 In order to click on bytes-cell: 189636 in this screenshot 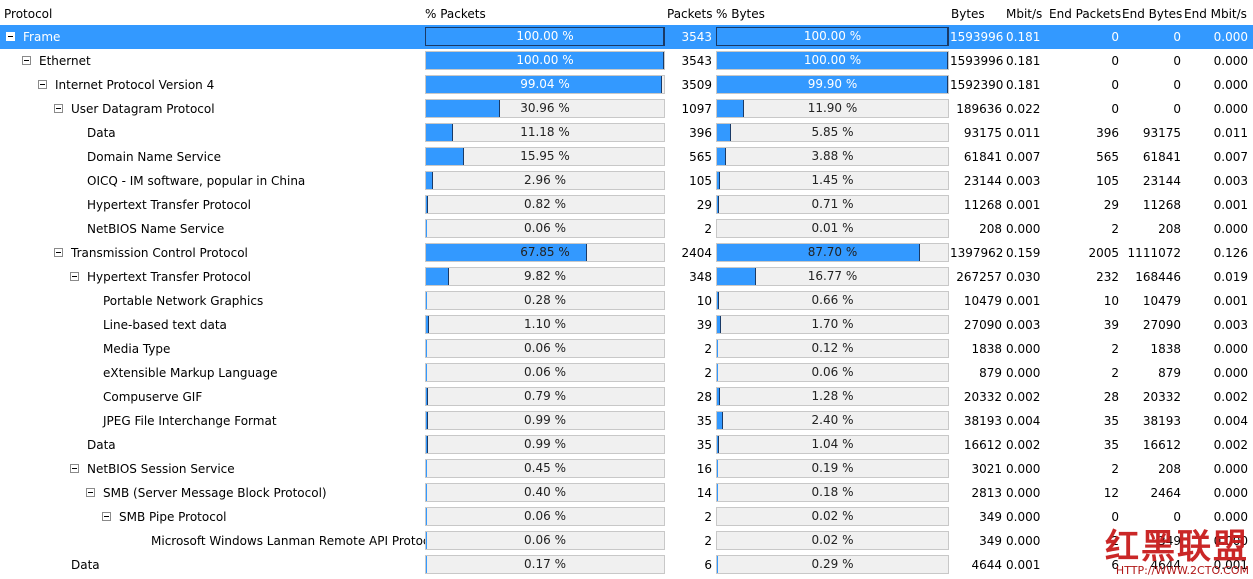, I will do `click(979, 109)`.